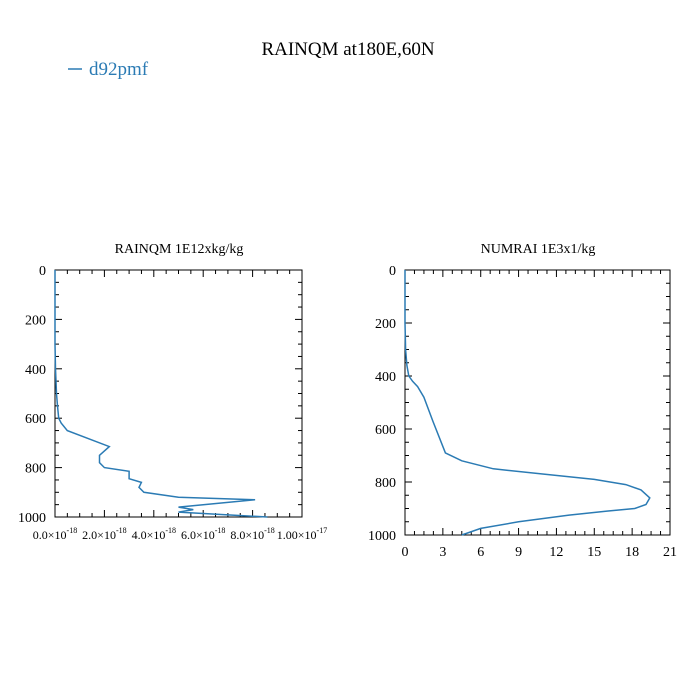 The width and height of the screenshot is (700, 700). Describe the element at coordinates (385, 324) in the screenshot. I see `numrai-ytick-label: 200` at that location.